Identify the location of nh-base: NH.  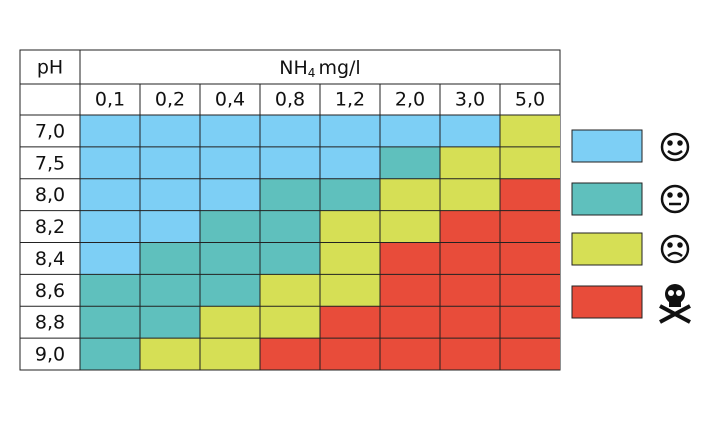
(293, 68).